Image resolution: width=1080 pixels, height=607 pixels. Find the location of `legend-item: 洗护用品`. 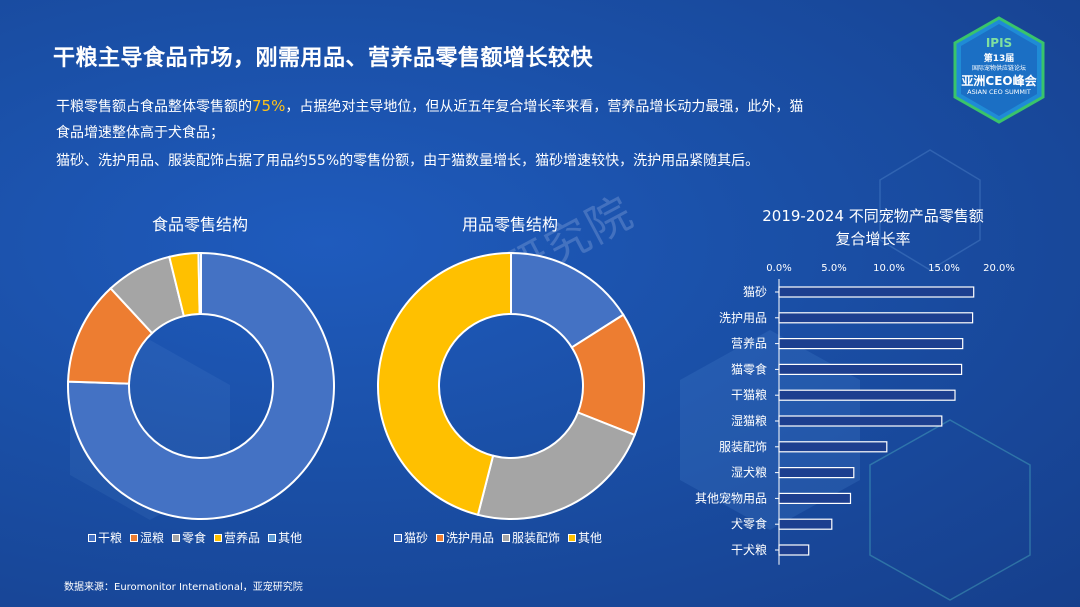

legend-item: 洗护用品 is located at coordinates (465, 537).